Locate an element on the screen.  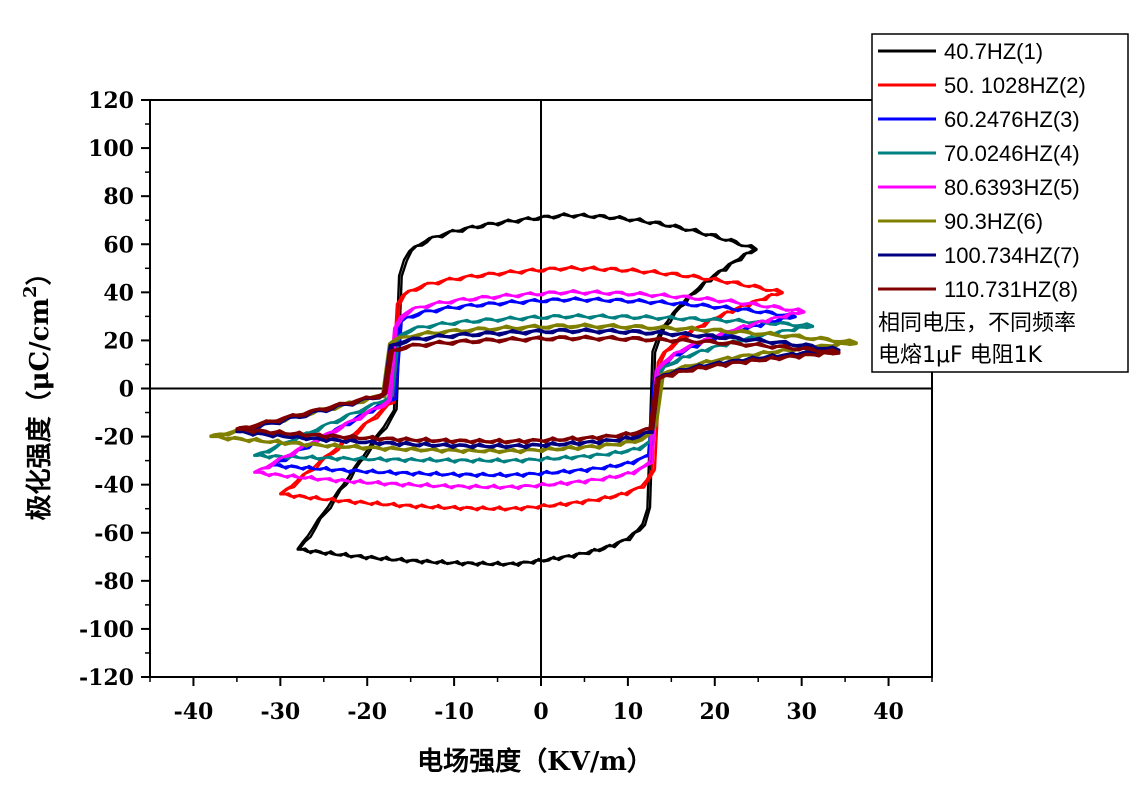
y-tick-label: -40 is located at coordinates (114, 486).